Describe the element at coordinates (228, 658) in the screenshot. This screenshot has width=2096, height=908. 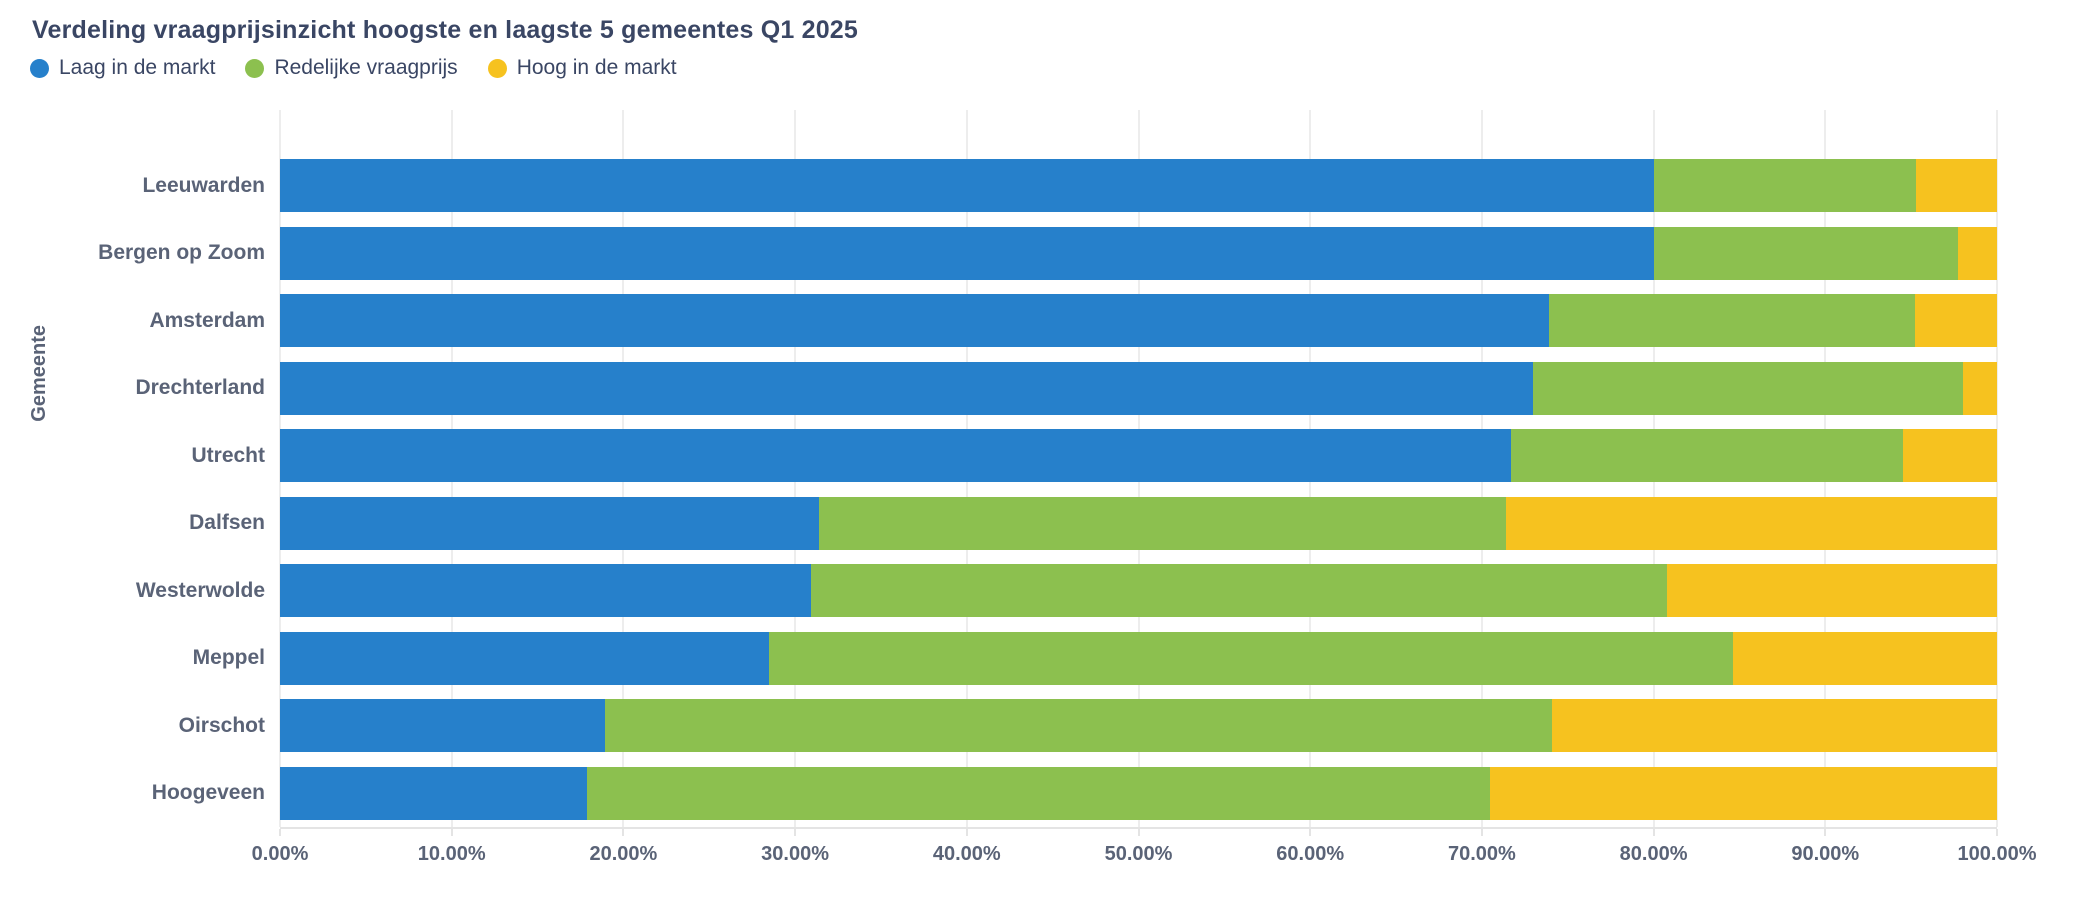
I see `category-label: Meppel` at that location.